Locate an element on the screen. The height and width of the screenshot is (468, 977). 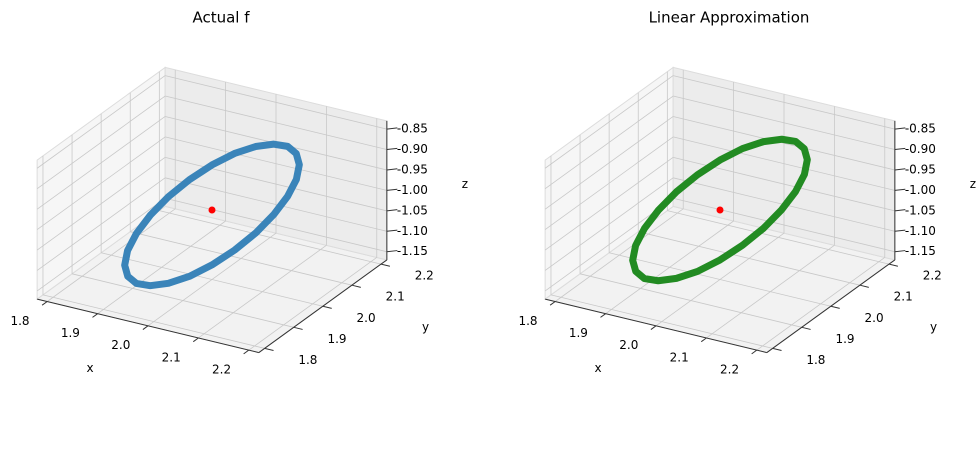
x-tick-label: 2.0 is located at coordinates (628, 345).